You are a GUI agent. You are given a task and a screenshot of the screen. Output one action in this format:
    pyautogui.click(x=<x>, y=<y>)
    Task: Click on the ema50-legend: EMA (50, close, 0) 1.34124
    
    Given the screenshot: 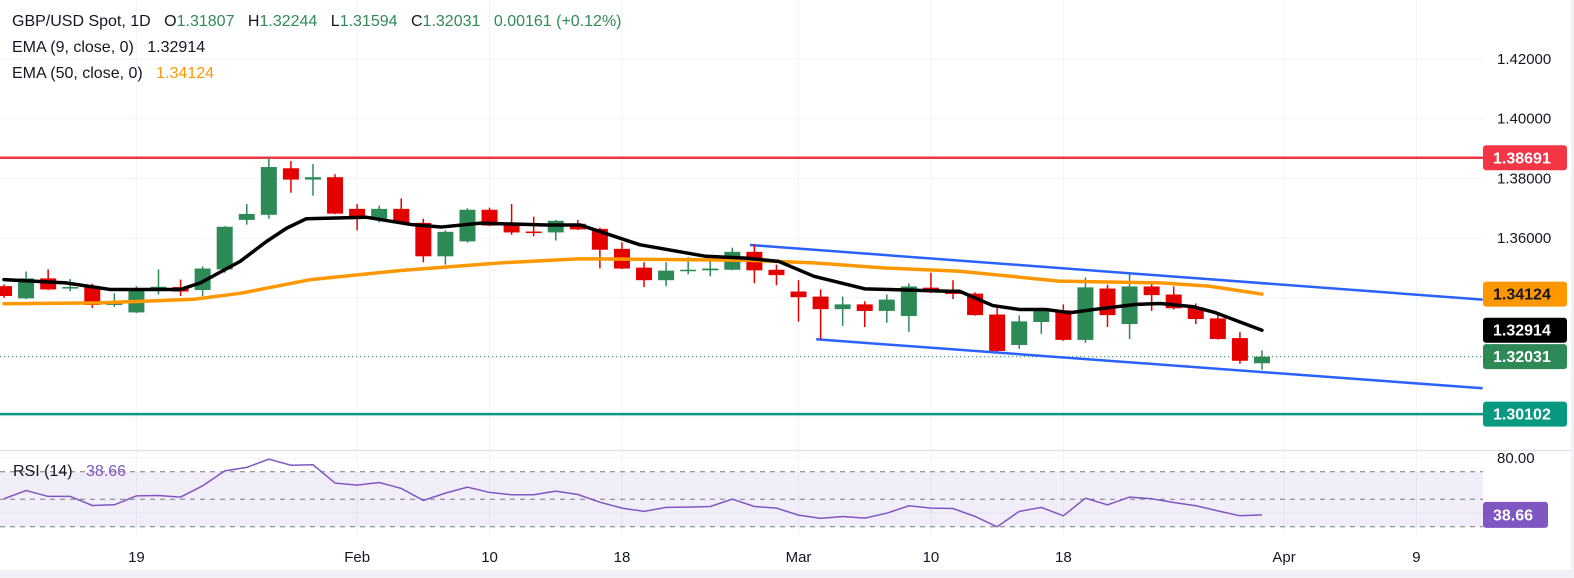 What is the action you would take?
    pyautogui.click(x=113, y=74)
    